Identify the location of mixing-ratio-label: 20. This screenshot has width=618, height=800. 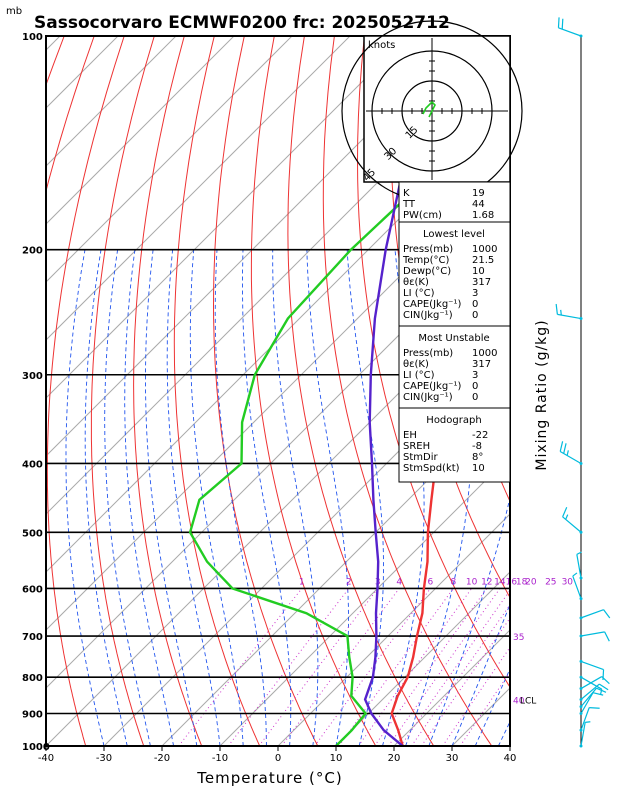
(531, 583).